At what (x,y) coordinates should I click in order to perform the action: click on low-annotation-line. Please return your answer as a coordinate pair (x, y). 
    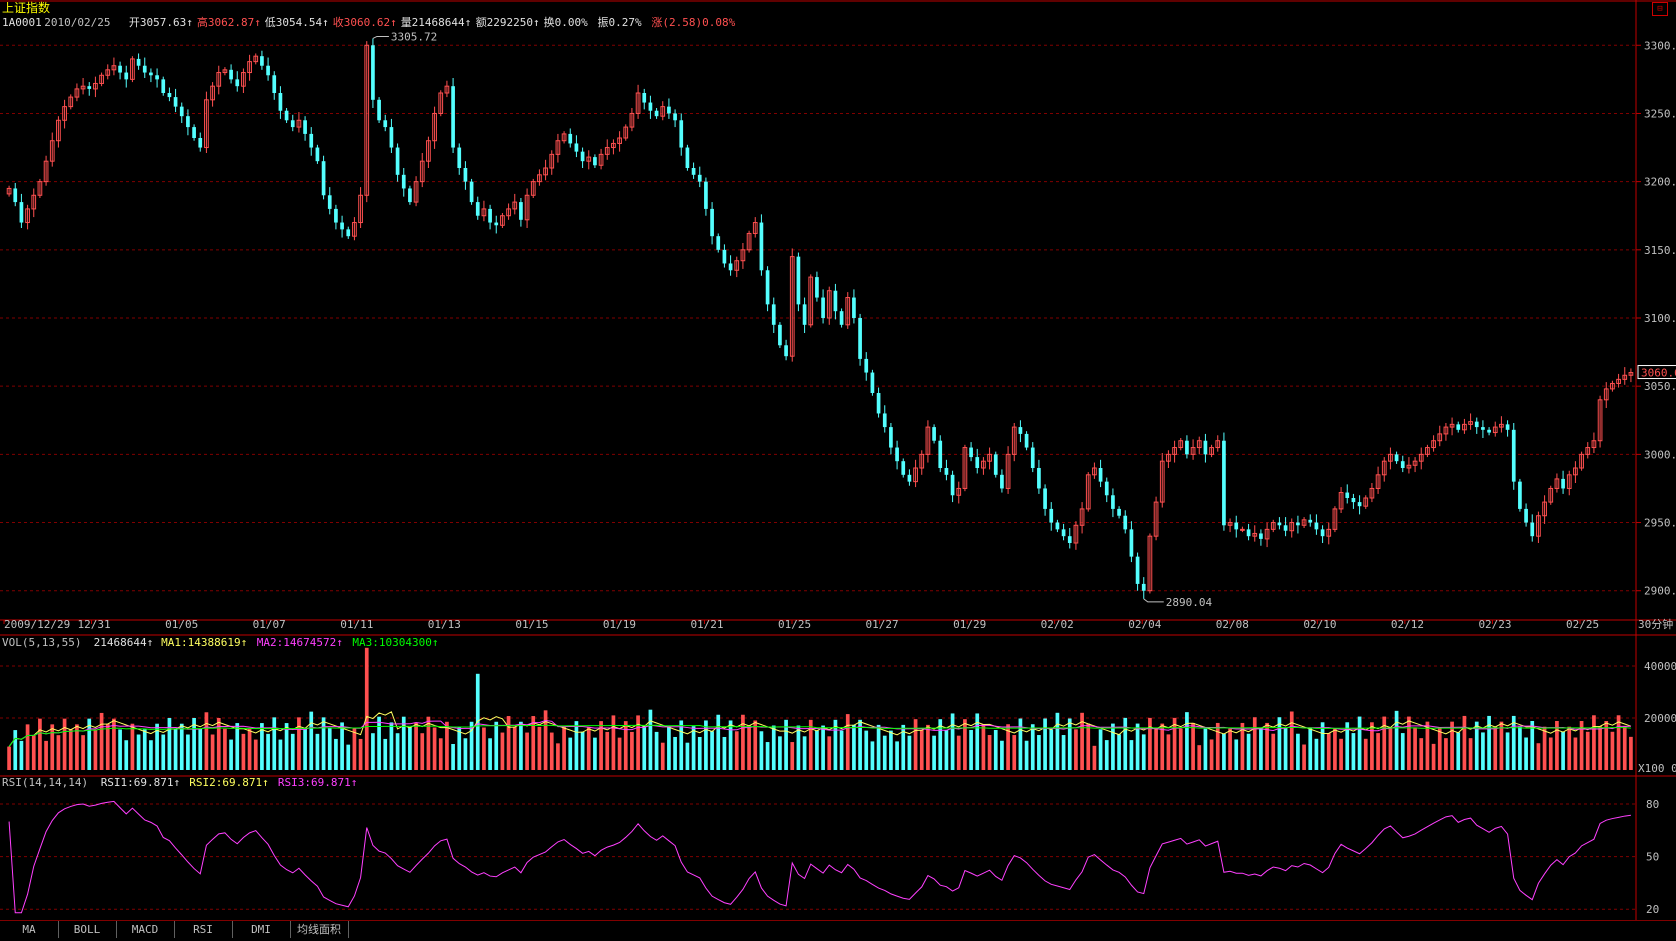
    Looking at the image, I should click on (1153, 600).